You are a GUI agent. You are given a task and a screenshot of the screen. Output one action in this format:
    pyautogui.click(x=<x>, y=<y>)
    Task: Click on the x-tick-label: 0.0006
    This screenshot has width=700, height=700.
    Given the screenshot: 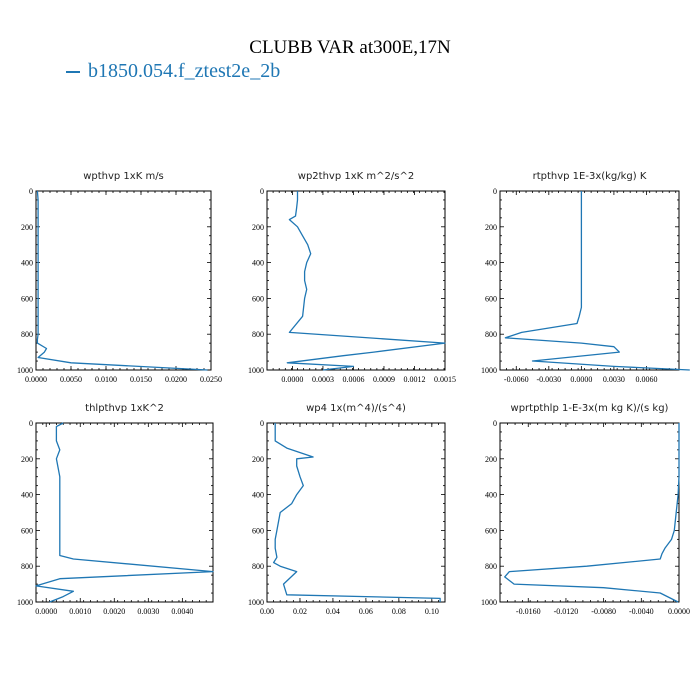 What is the action you would take?
    pyautogui.click(x=353, y=379)
    